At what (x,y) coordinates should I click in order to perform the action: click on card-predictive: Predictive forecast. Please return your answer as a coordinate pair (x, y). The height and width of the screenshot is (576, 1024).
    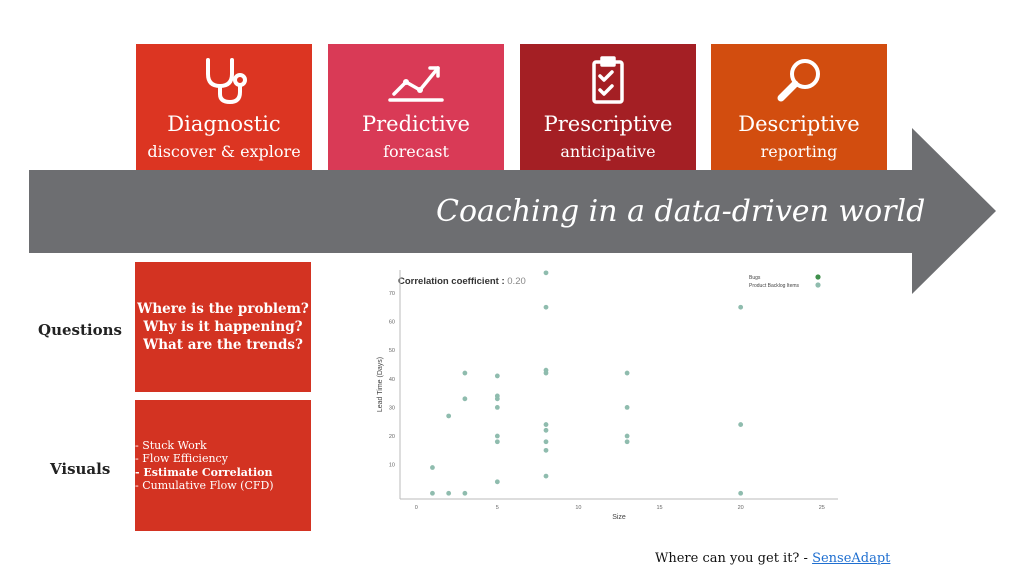
    Looking at the image, I should click on (416, 107).